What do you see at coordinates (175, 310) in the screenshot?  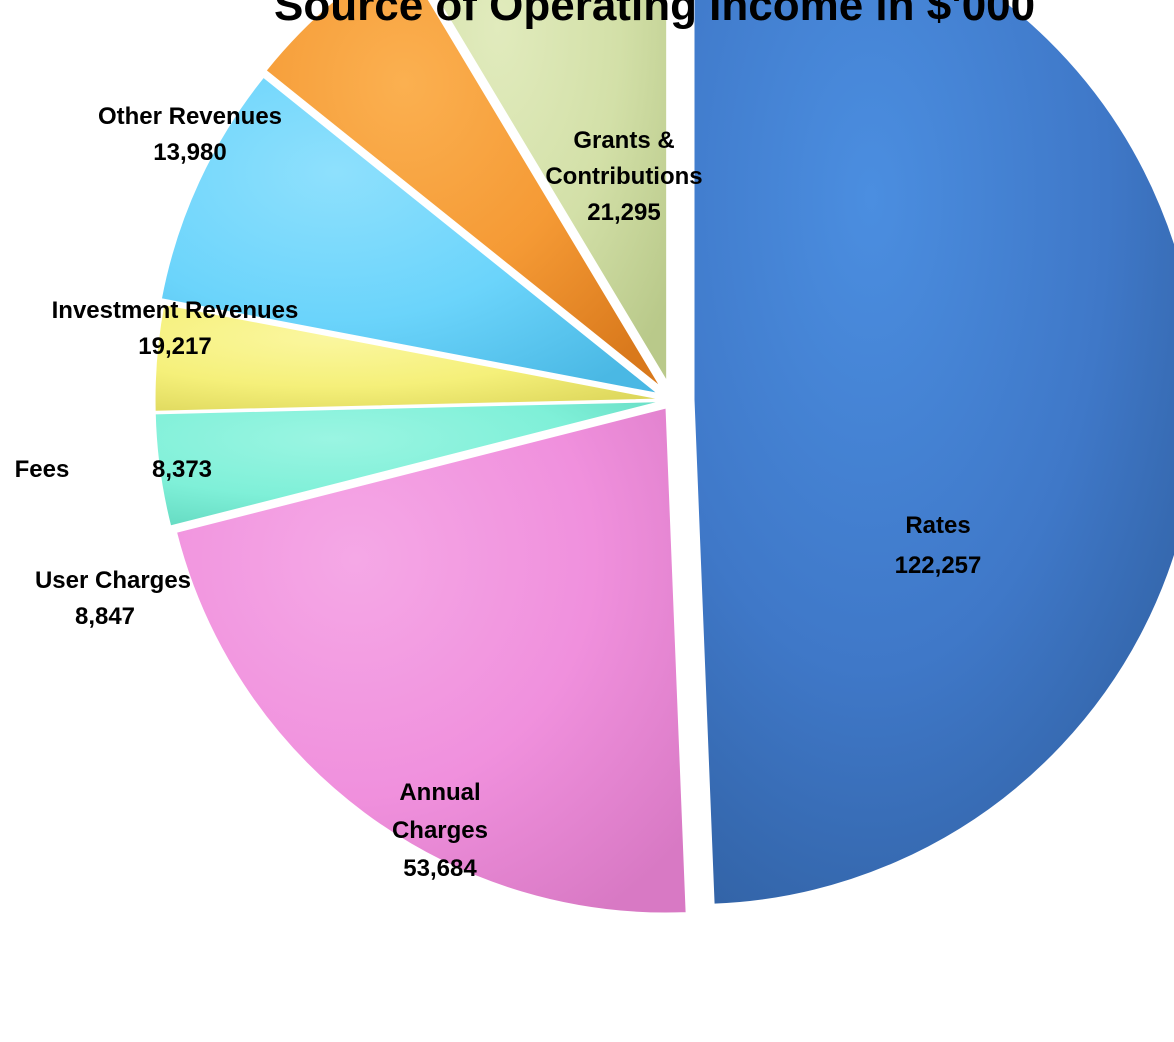 I see `slice-label-investment-revenues-0: Investment Revenues` at bounding box center [175, 310].